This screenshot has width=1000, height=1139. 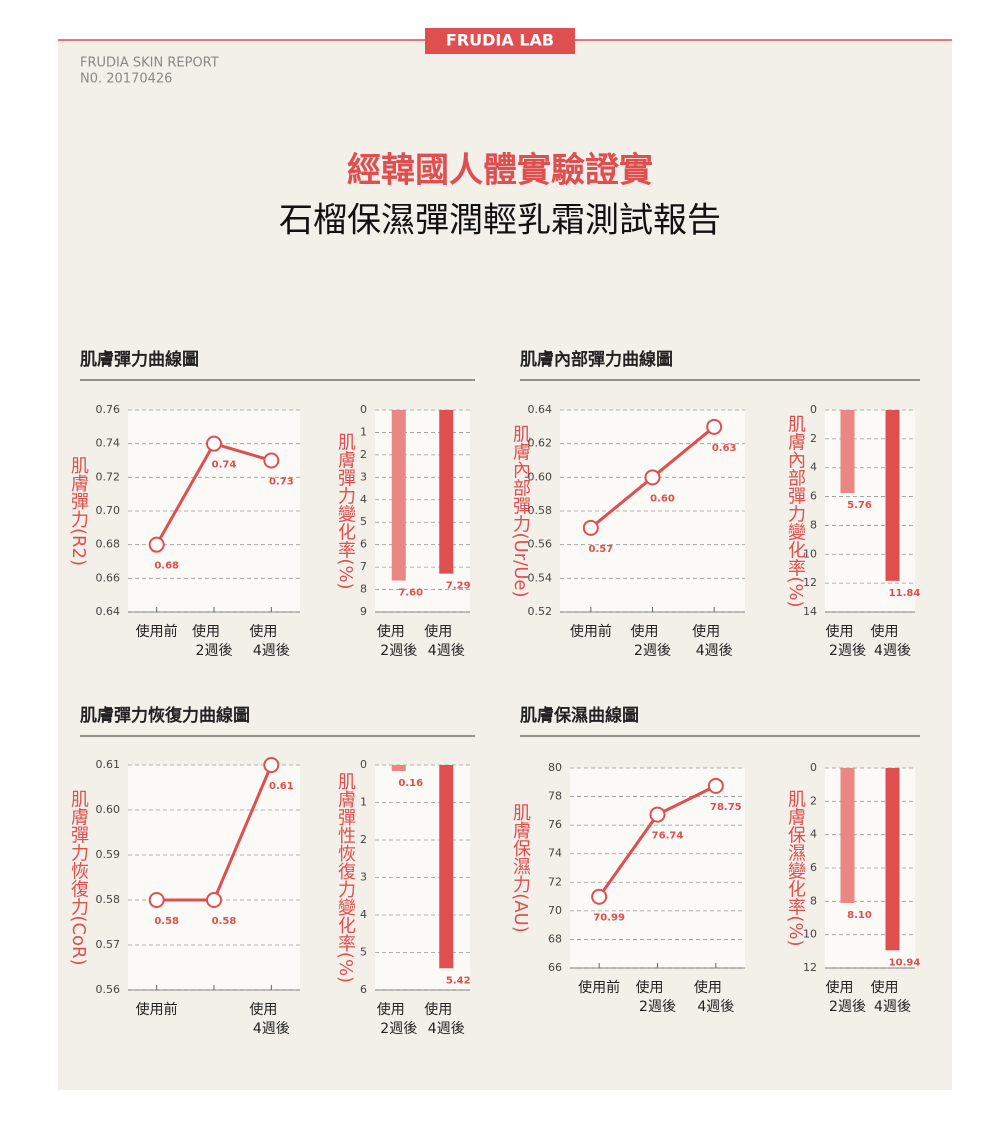 What do you see at coordinates (905, 962) in the screenshot?
I see `value-label: 10.94` at bounding box center [905, 962].